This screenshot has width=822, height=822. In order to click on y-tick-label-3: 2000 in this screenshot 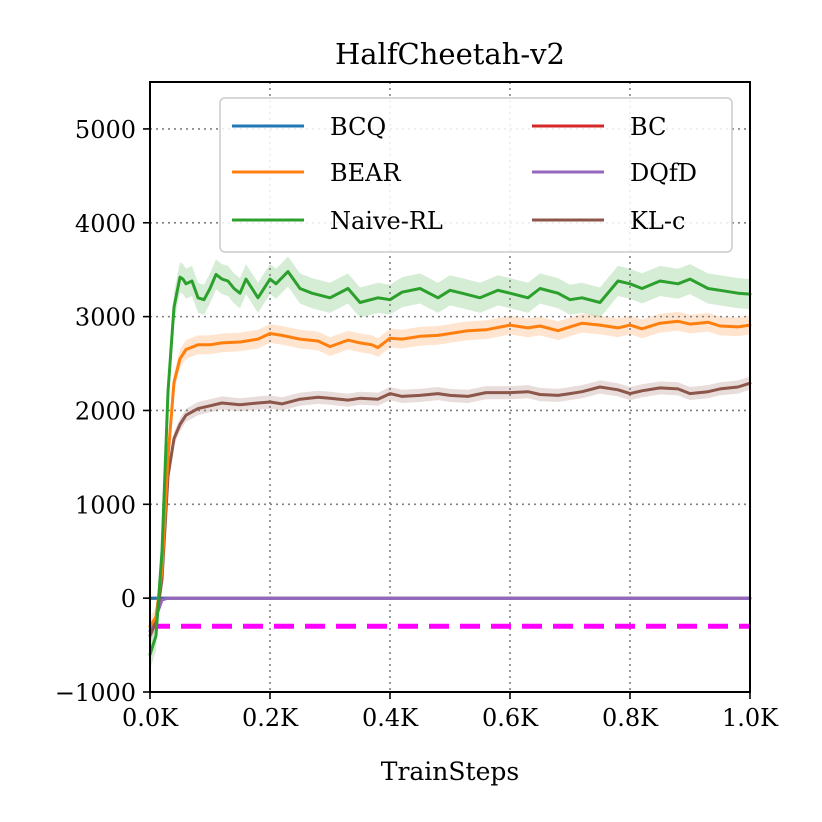, I will do `click(105, 411)`.